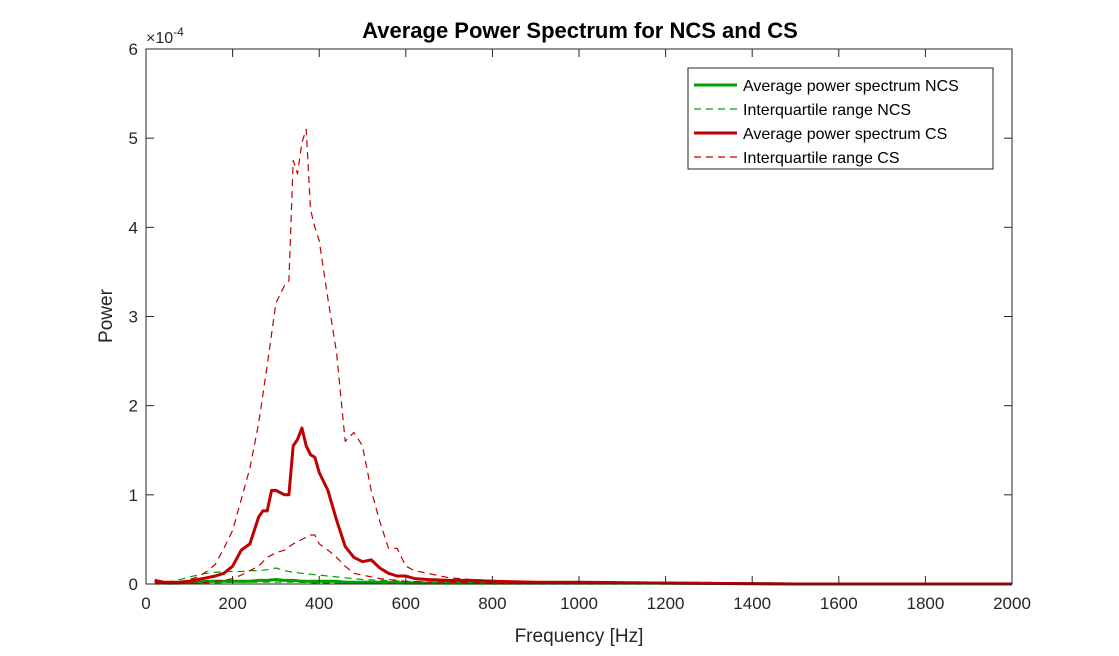 Image resolution: width=1119 pixels, height=656 pixels. Describe the element at coordinates (133, 227) in the screenshot. I see `y-tick-label: 4` at that location.